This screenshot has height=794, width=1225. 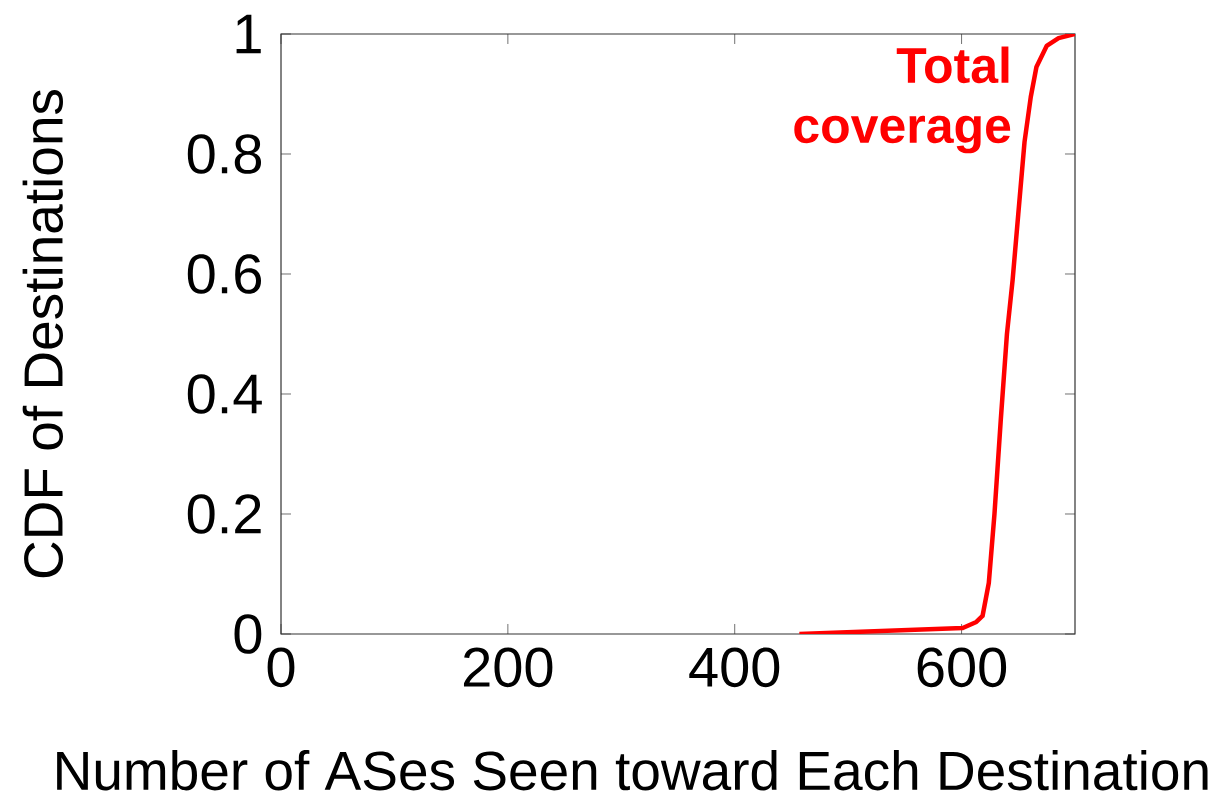 I want to click on y-tick-label: 1, so click(x=248, y=34).